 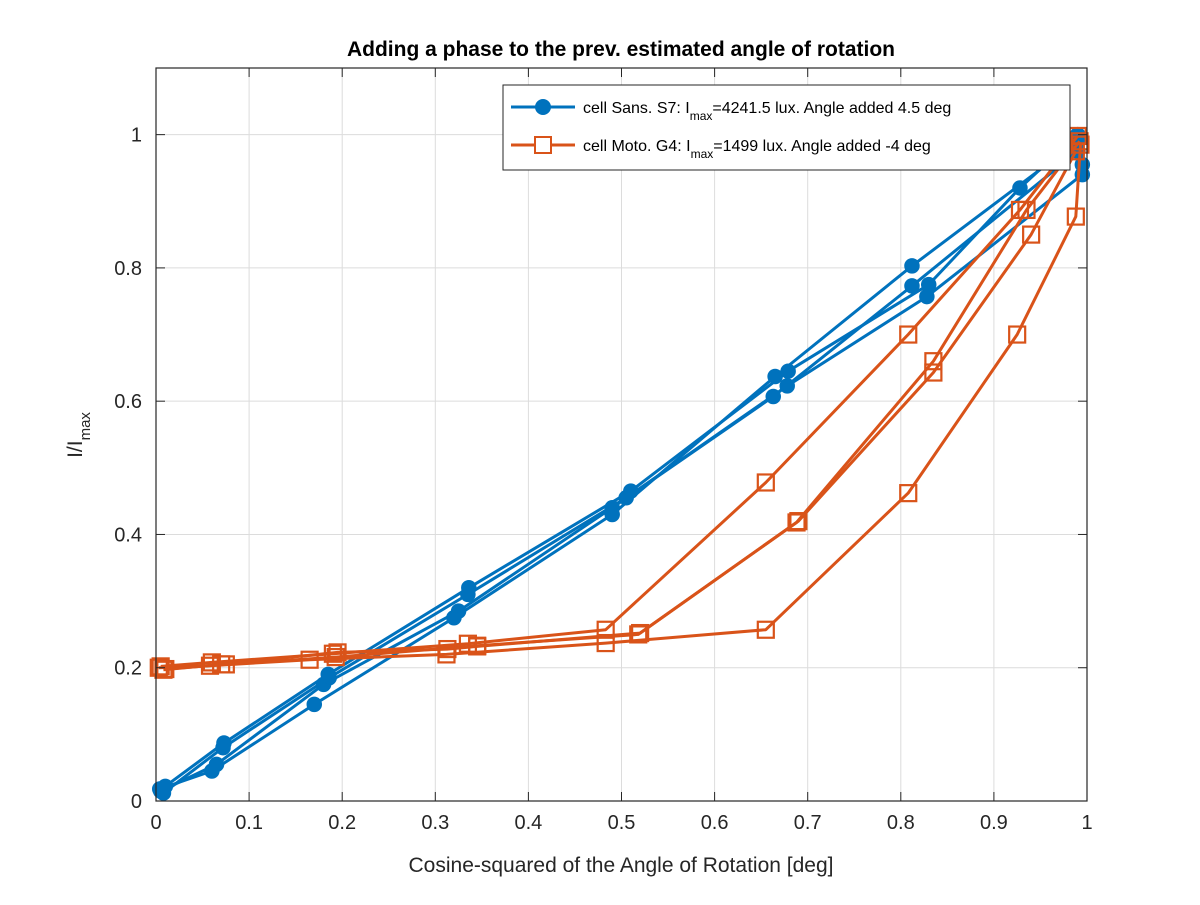 What do you see at coordinates (136, 136) in the screenshot?
I see `y-tick-label: 1` at bounding box center [136, 136].